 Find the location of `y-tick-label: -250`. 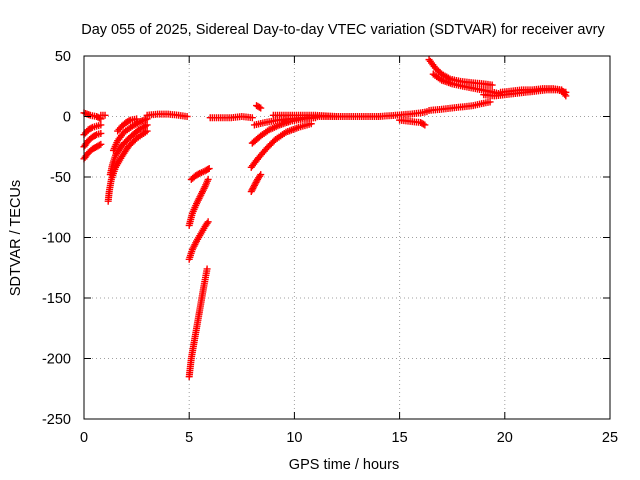

y-tick-label: -250 is located at coordinates (56, 420).